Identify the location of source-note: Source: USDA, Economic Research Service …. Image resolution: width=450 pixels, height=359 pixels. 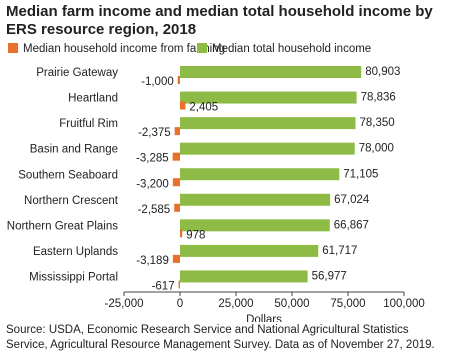
(220, 337).